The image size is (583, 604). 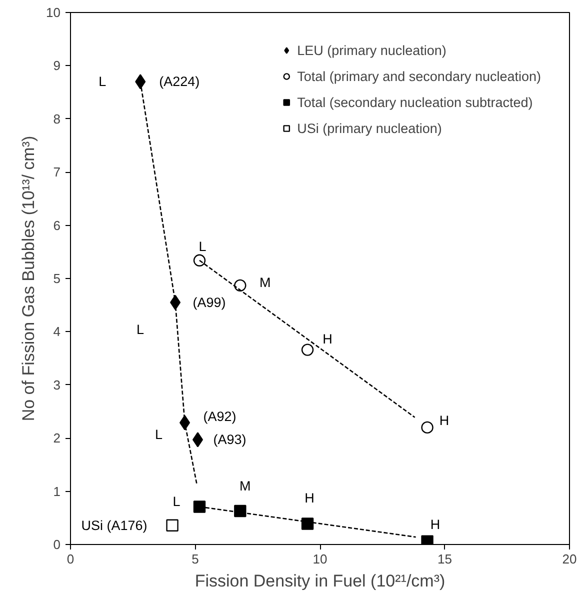 What do you see at coordinates (28, 279) in the screenshot?
I see `y-axis-title: No of Fission Gas Bubbles (10¹³/ cm³)` at bounding box center [28, 279].